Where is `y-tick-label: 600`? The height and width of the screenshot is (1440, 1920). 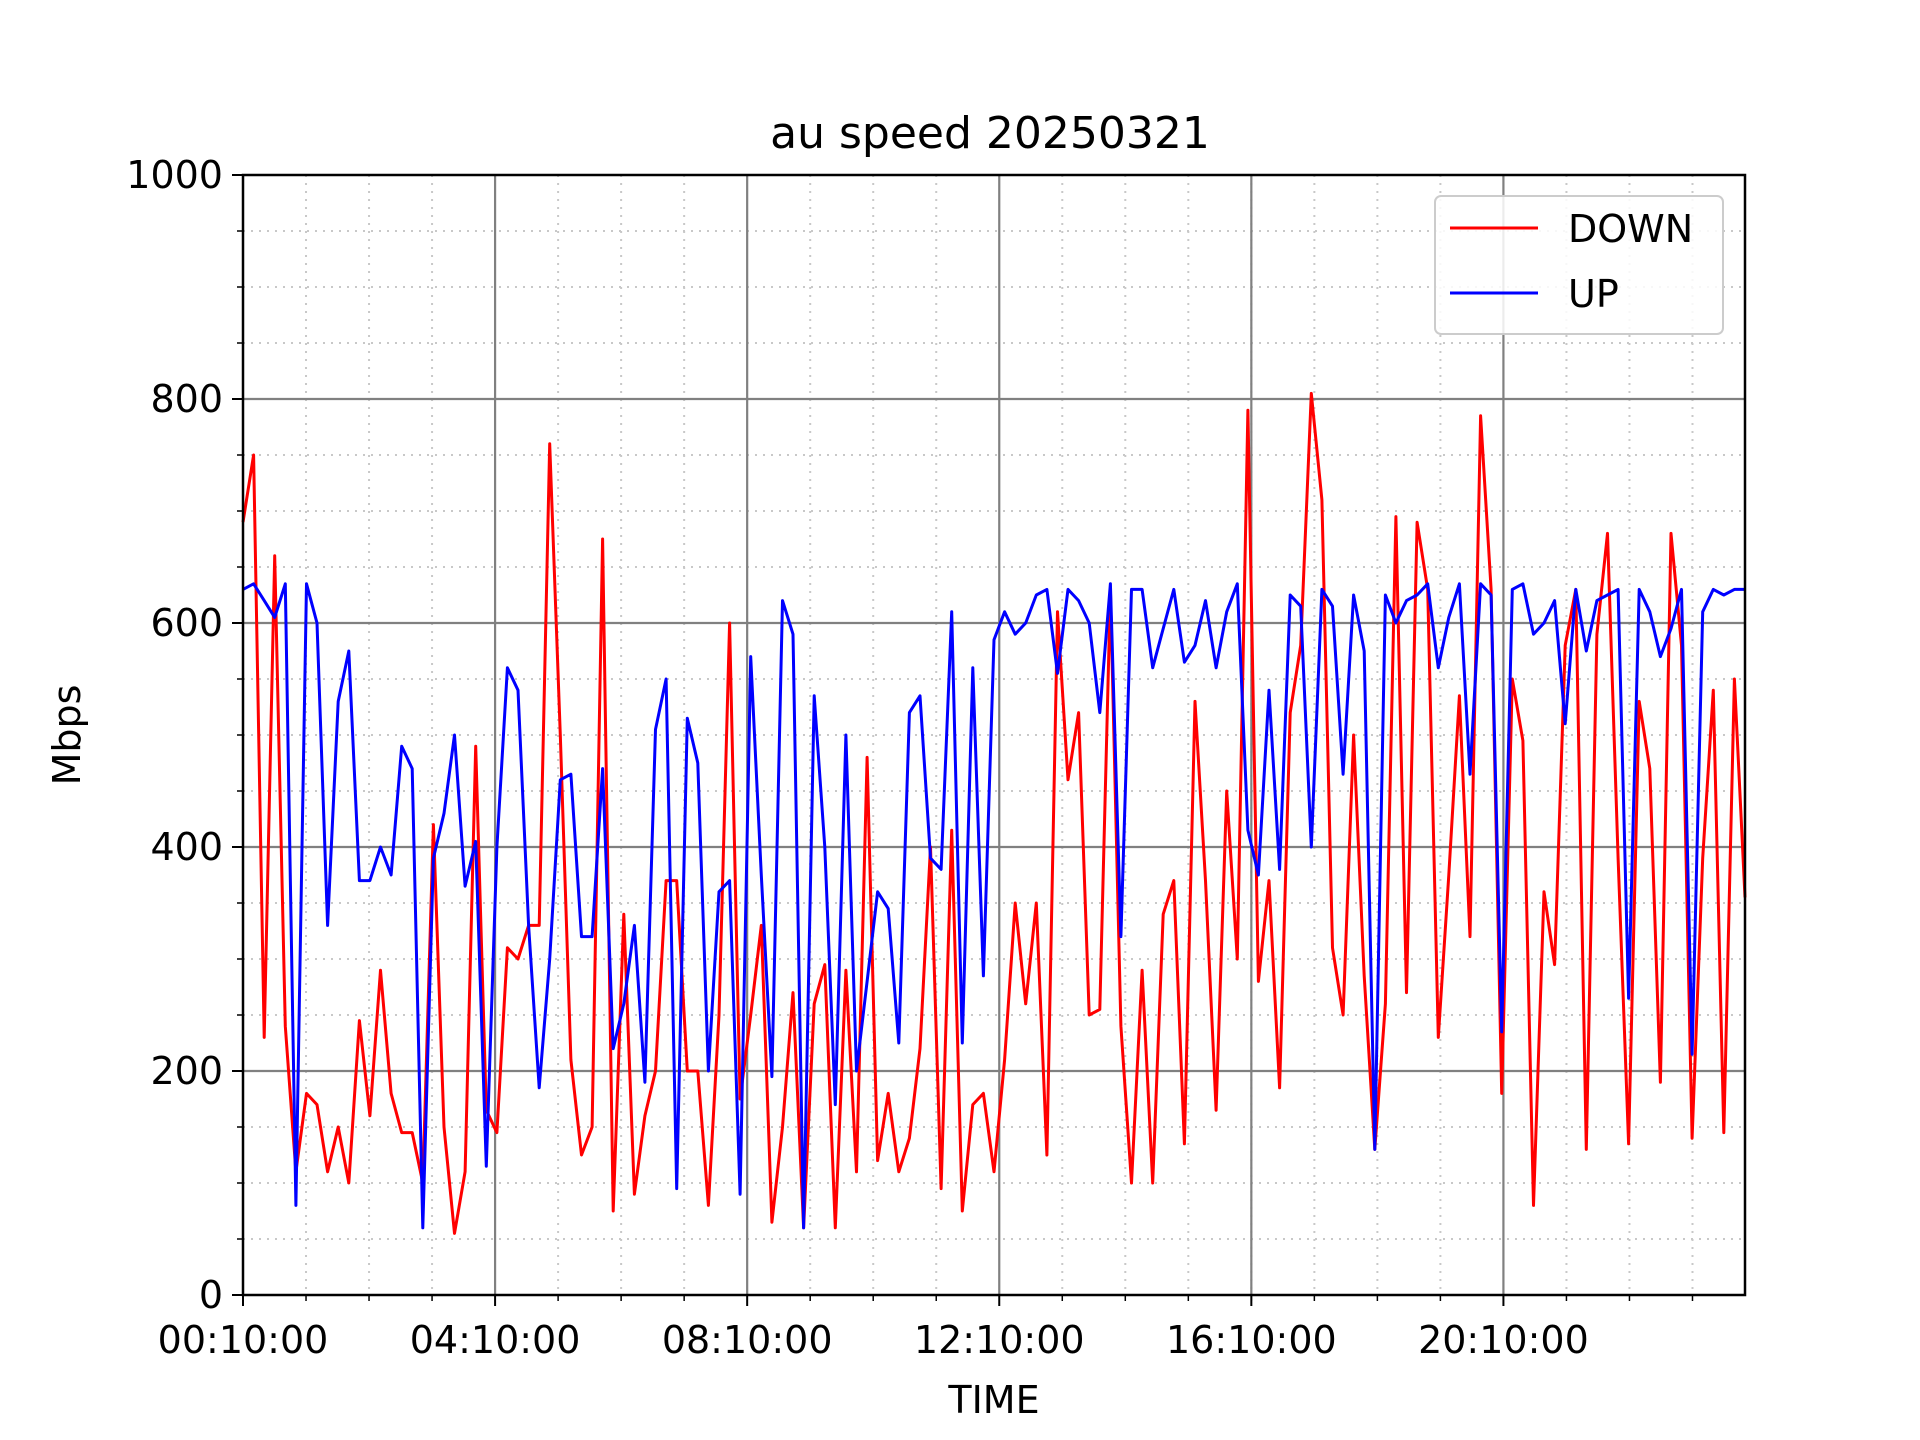 y-tick-label: 600 is located at coordinates (186, 623).